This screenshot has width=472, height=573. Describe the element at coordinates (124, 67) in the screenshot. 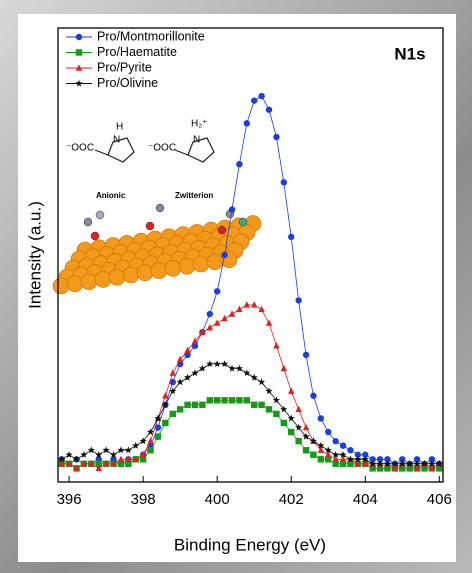

I see `legend-label: Pro/Pyrite` at that location.